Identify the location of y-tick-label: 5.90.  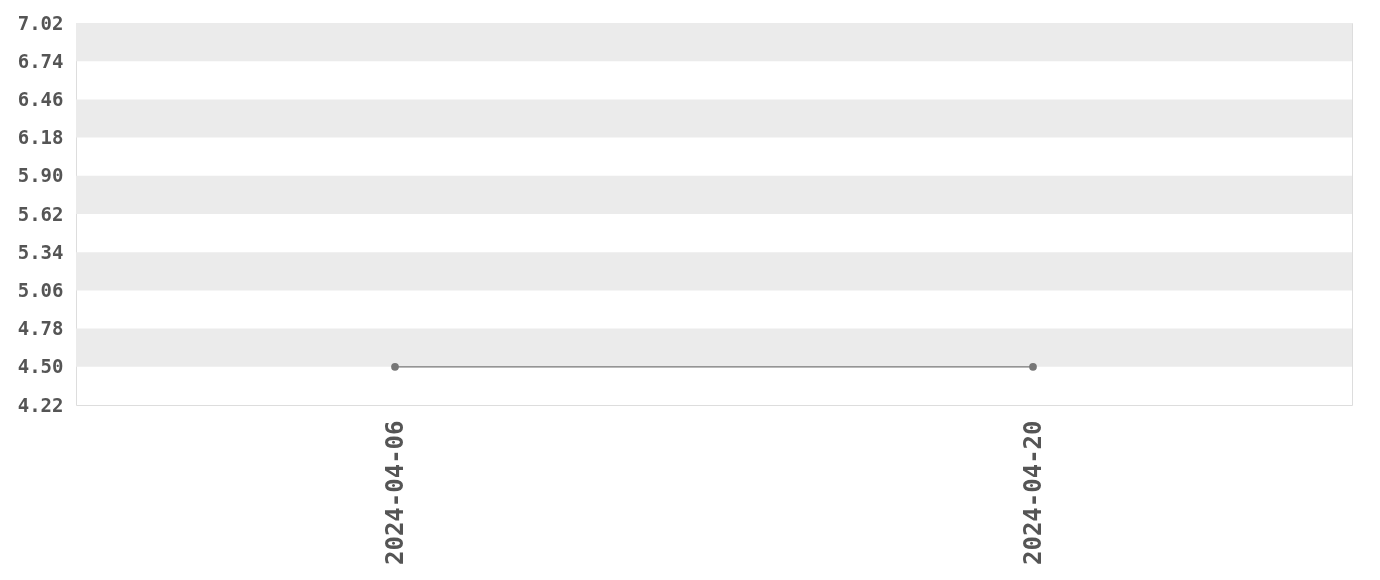
(40, 175).